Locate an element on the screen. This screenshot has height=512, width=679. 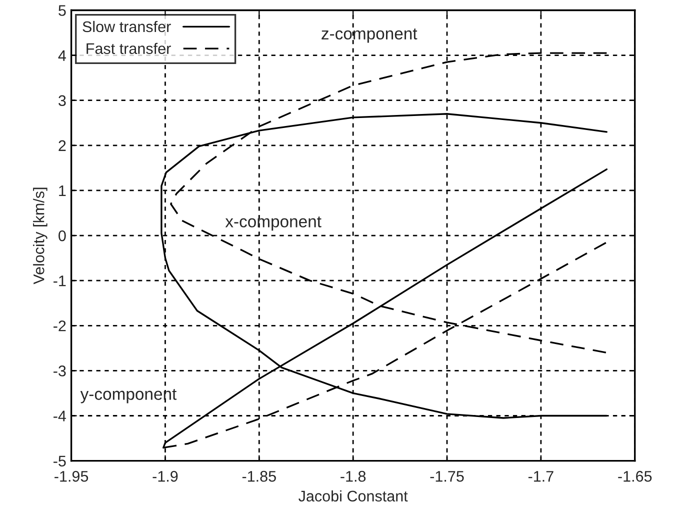
y-tick-label: 3 is located at coordinates (62, 100).